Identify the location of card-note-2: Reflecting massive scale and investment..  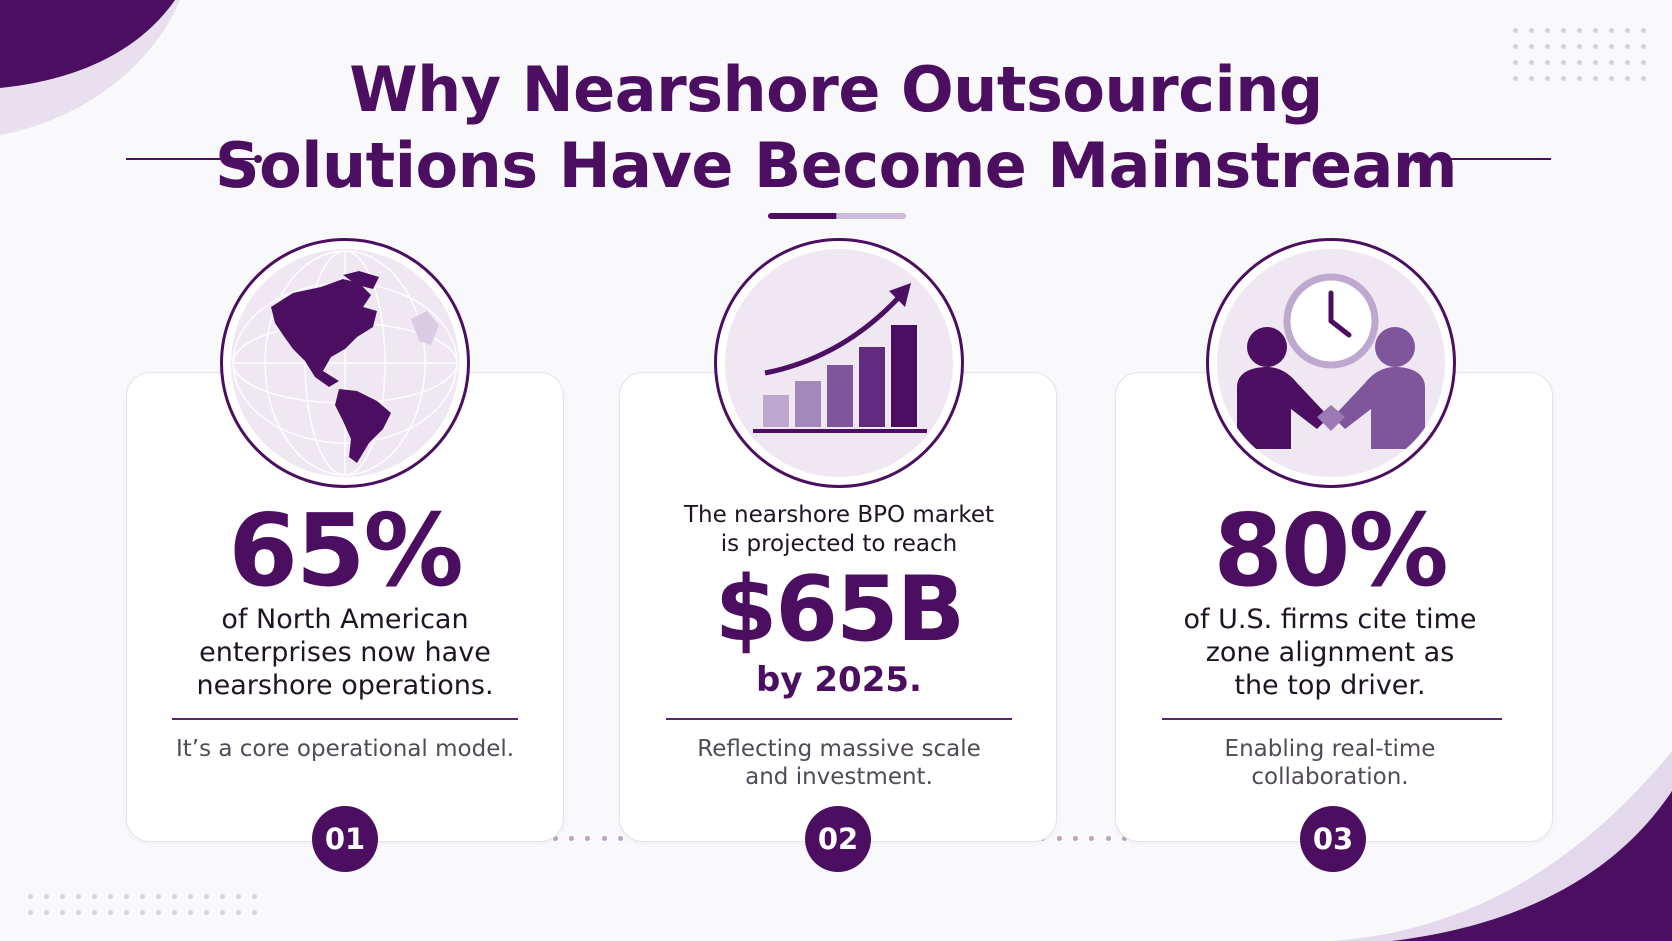
(839, 763).